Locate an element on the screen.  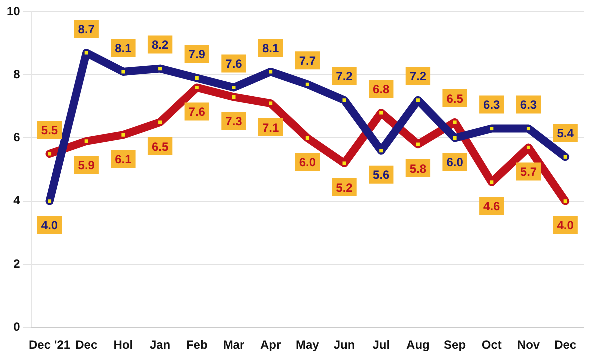
data-label: 8.7 is located at coordinates (87, 29).